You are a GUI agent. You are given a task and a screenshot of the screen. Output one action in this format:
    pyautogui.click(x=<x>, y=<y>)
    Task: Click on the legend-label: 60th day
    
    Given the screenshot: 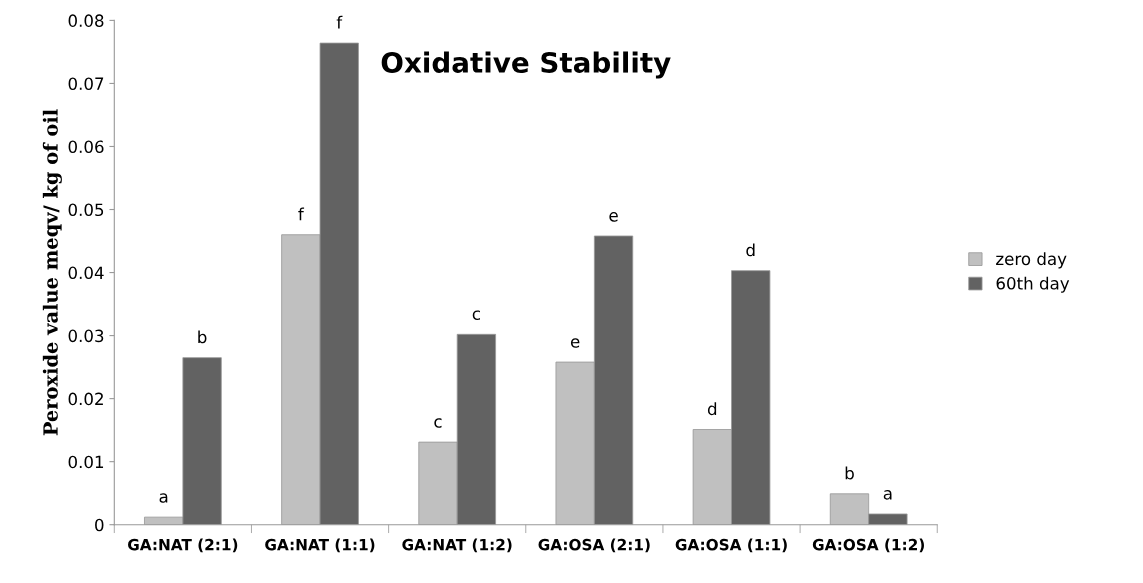 What is the action you would take?
    pyautogui.click(x=1033, y=284)
    